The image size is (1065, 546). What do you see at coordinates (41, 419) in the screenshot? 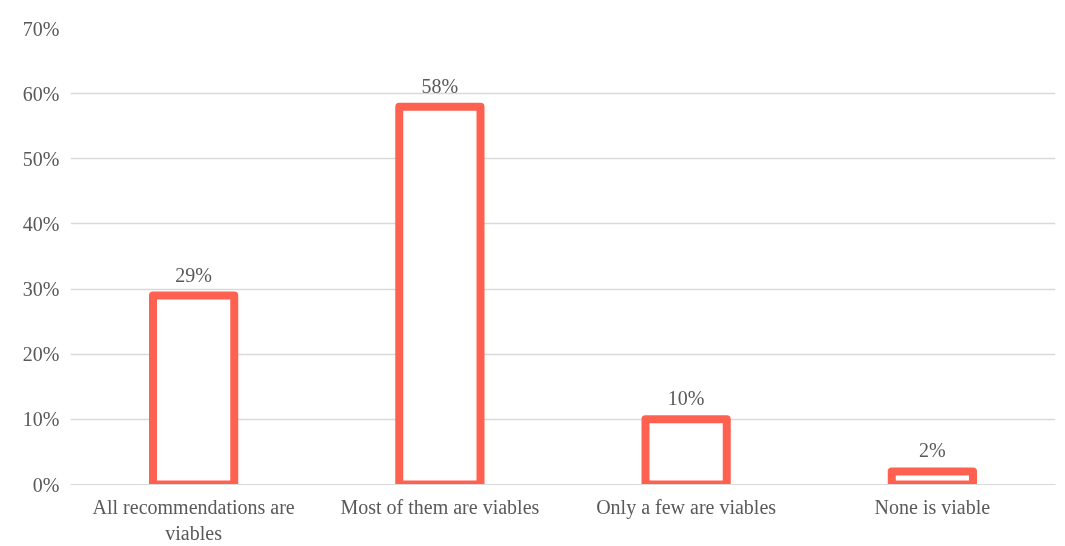
I see `y-tick-label: 10%` at bounding box center [41, 419].